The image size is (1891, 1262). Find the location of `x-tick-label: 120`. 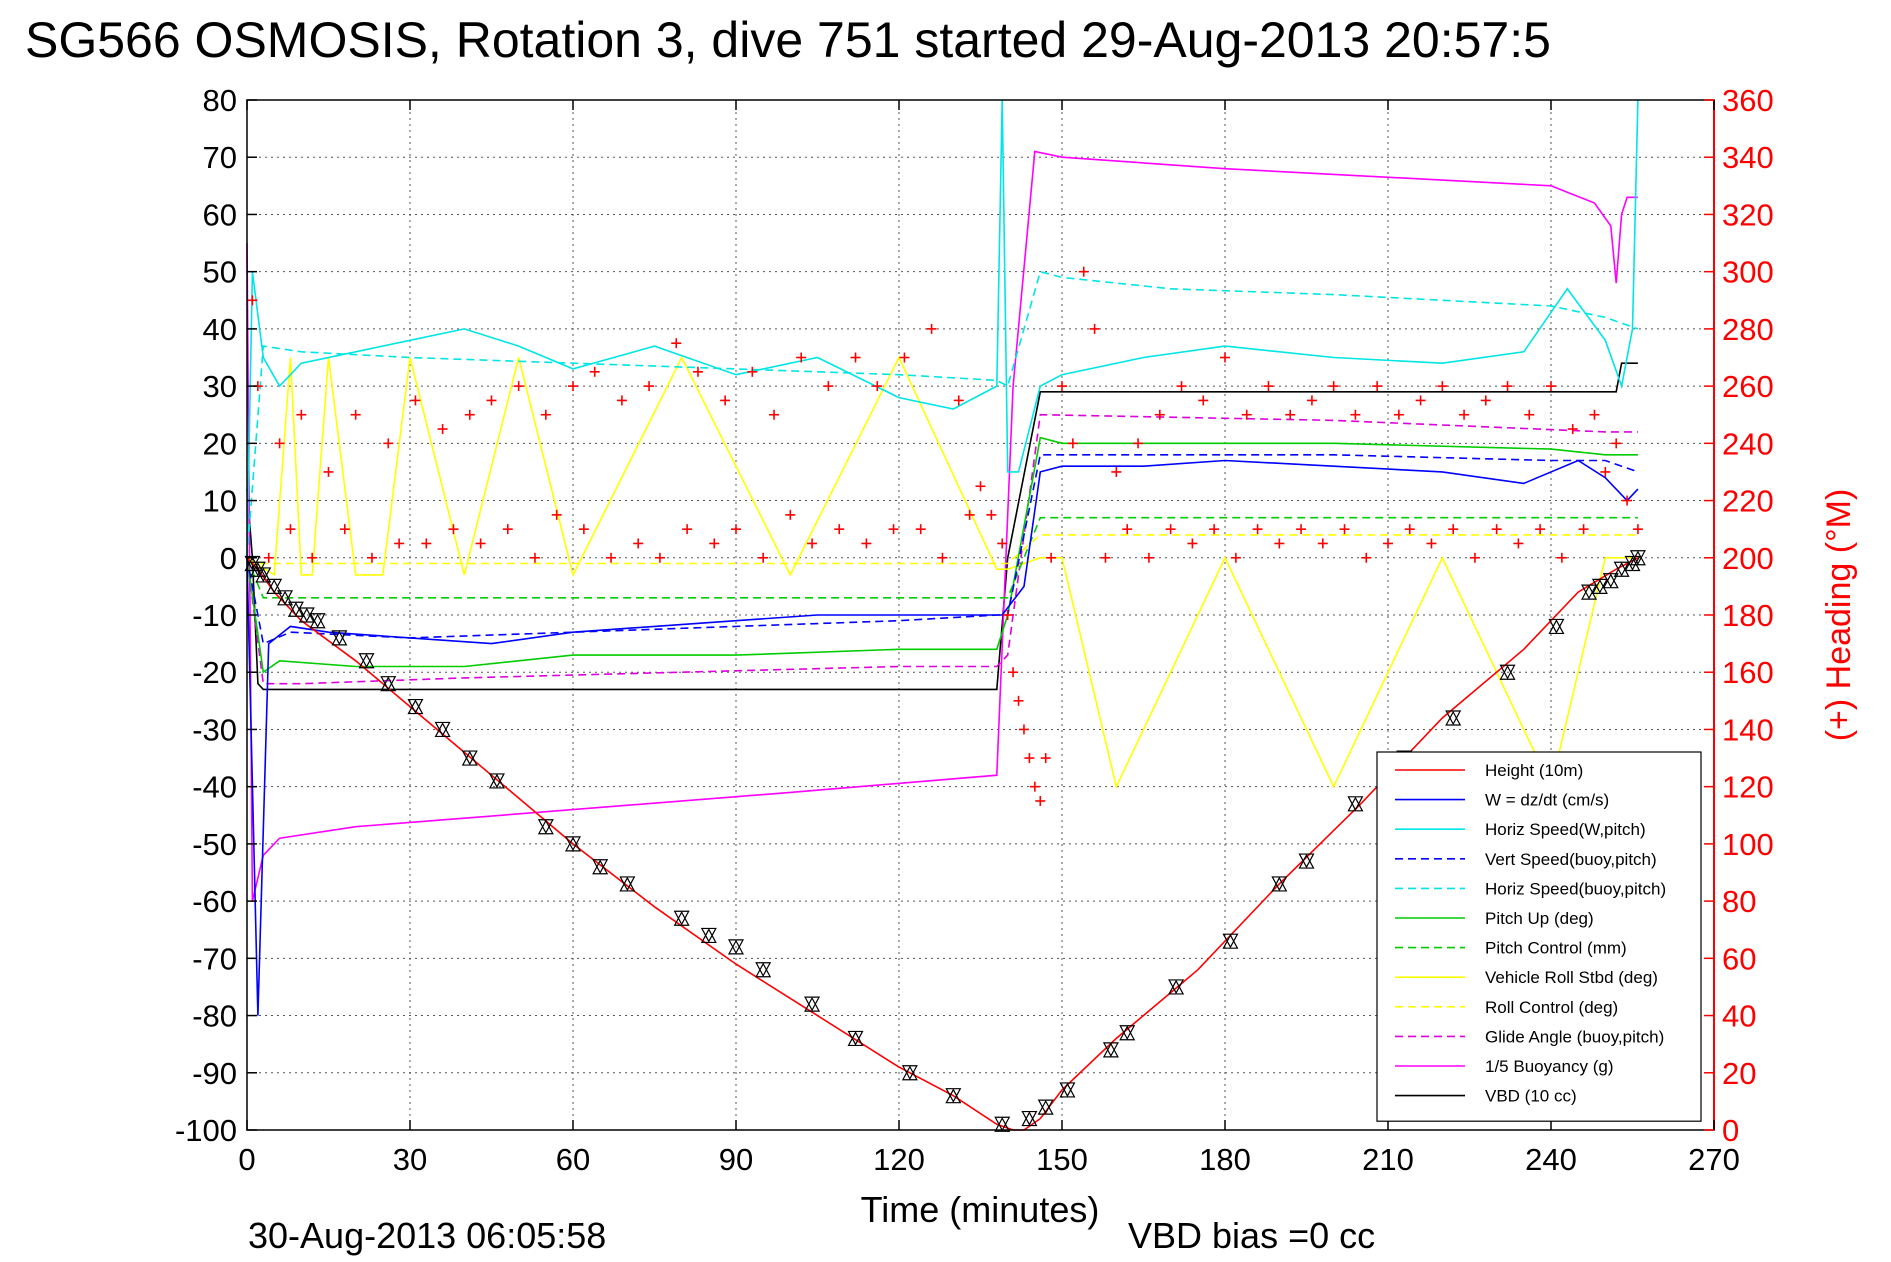

x-tick-label: 120 is located at coordinates (899, 1159).